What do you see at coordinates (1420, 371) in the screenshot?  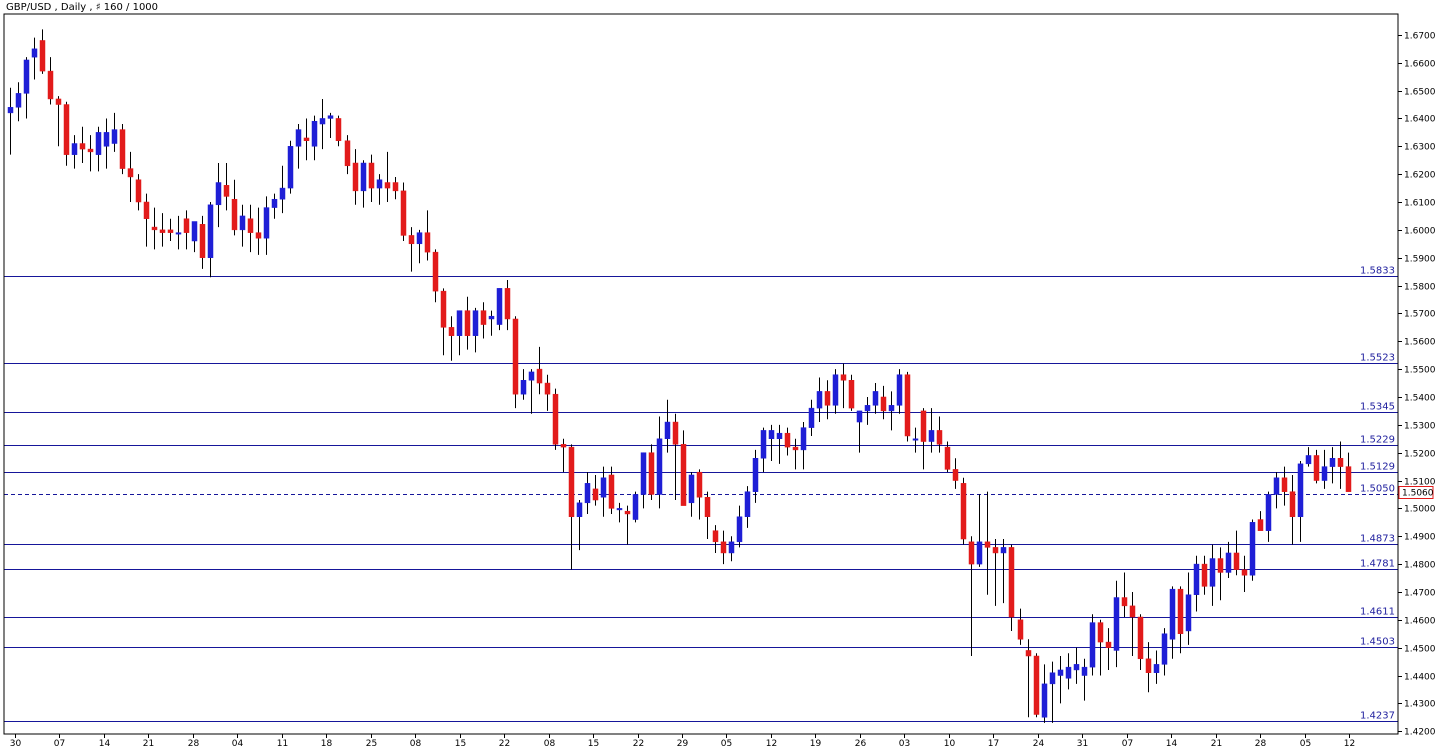 I see `y-tick-label: 1.5500` at bounding box center [1420, 371].